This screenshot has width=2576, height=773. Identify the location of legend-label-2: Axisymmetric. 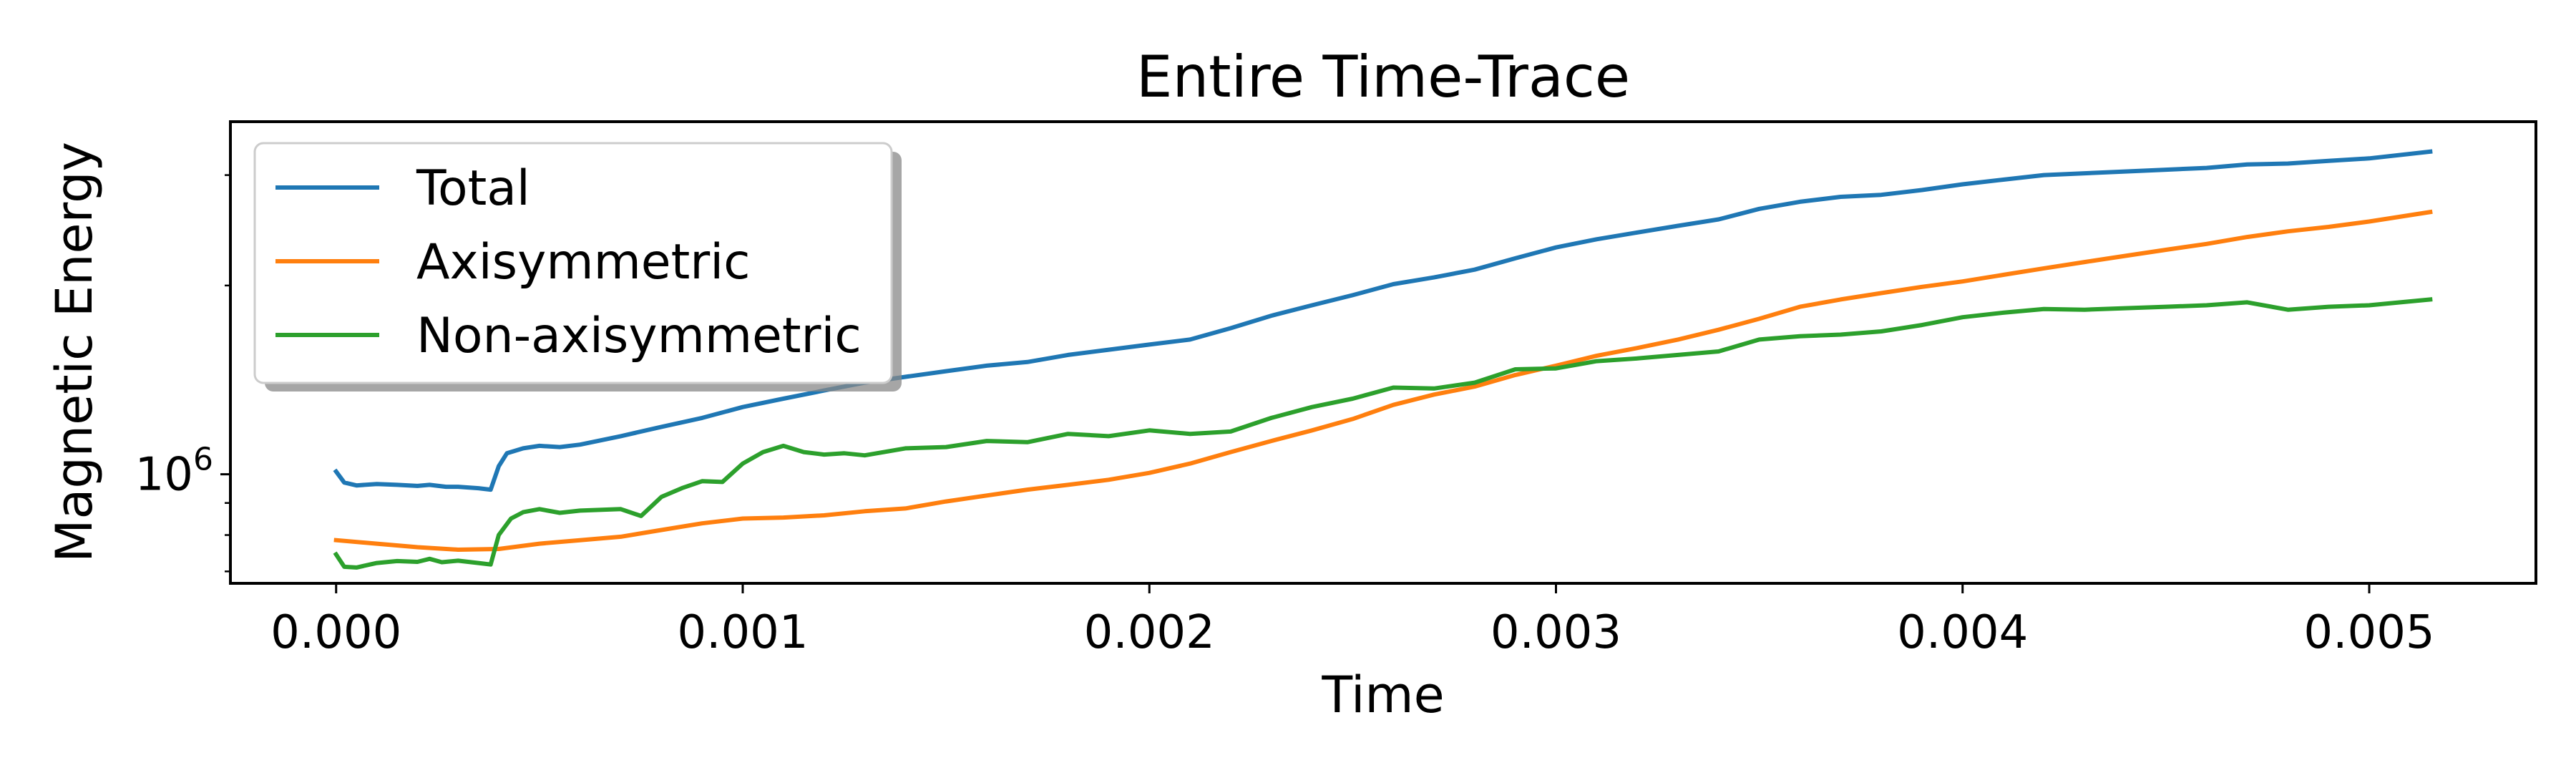
(583, 262).